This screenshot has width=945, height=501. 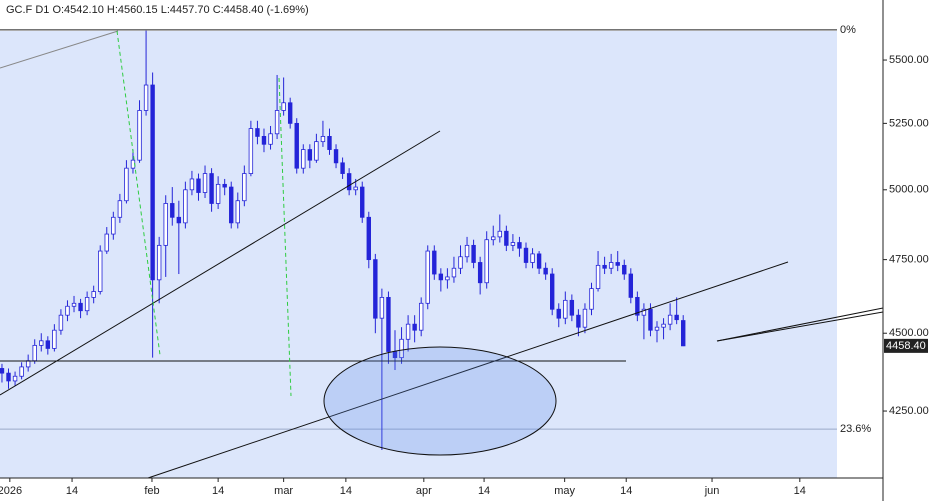 I want to click on y-tick-label: 5250.00, so click(x=909, y=123).